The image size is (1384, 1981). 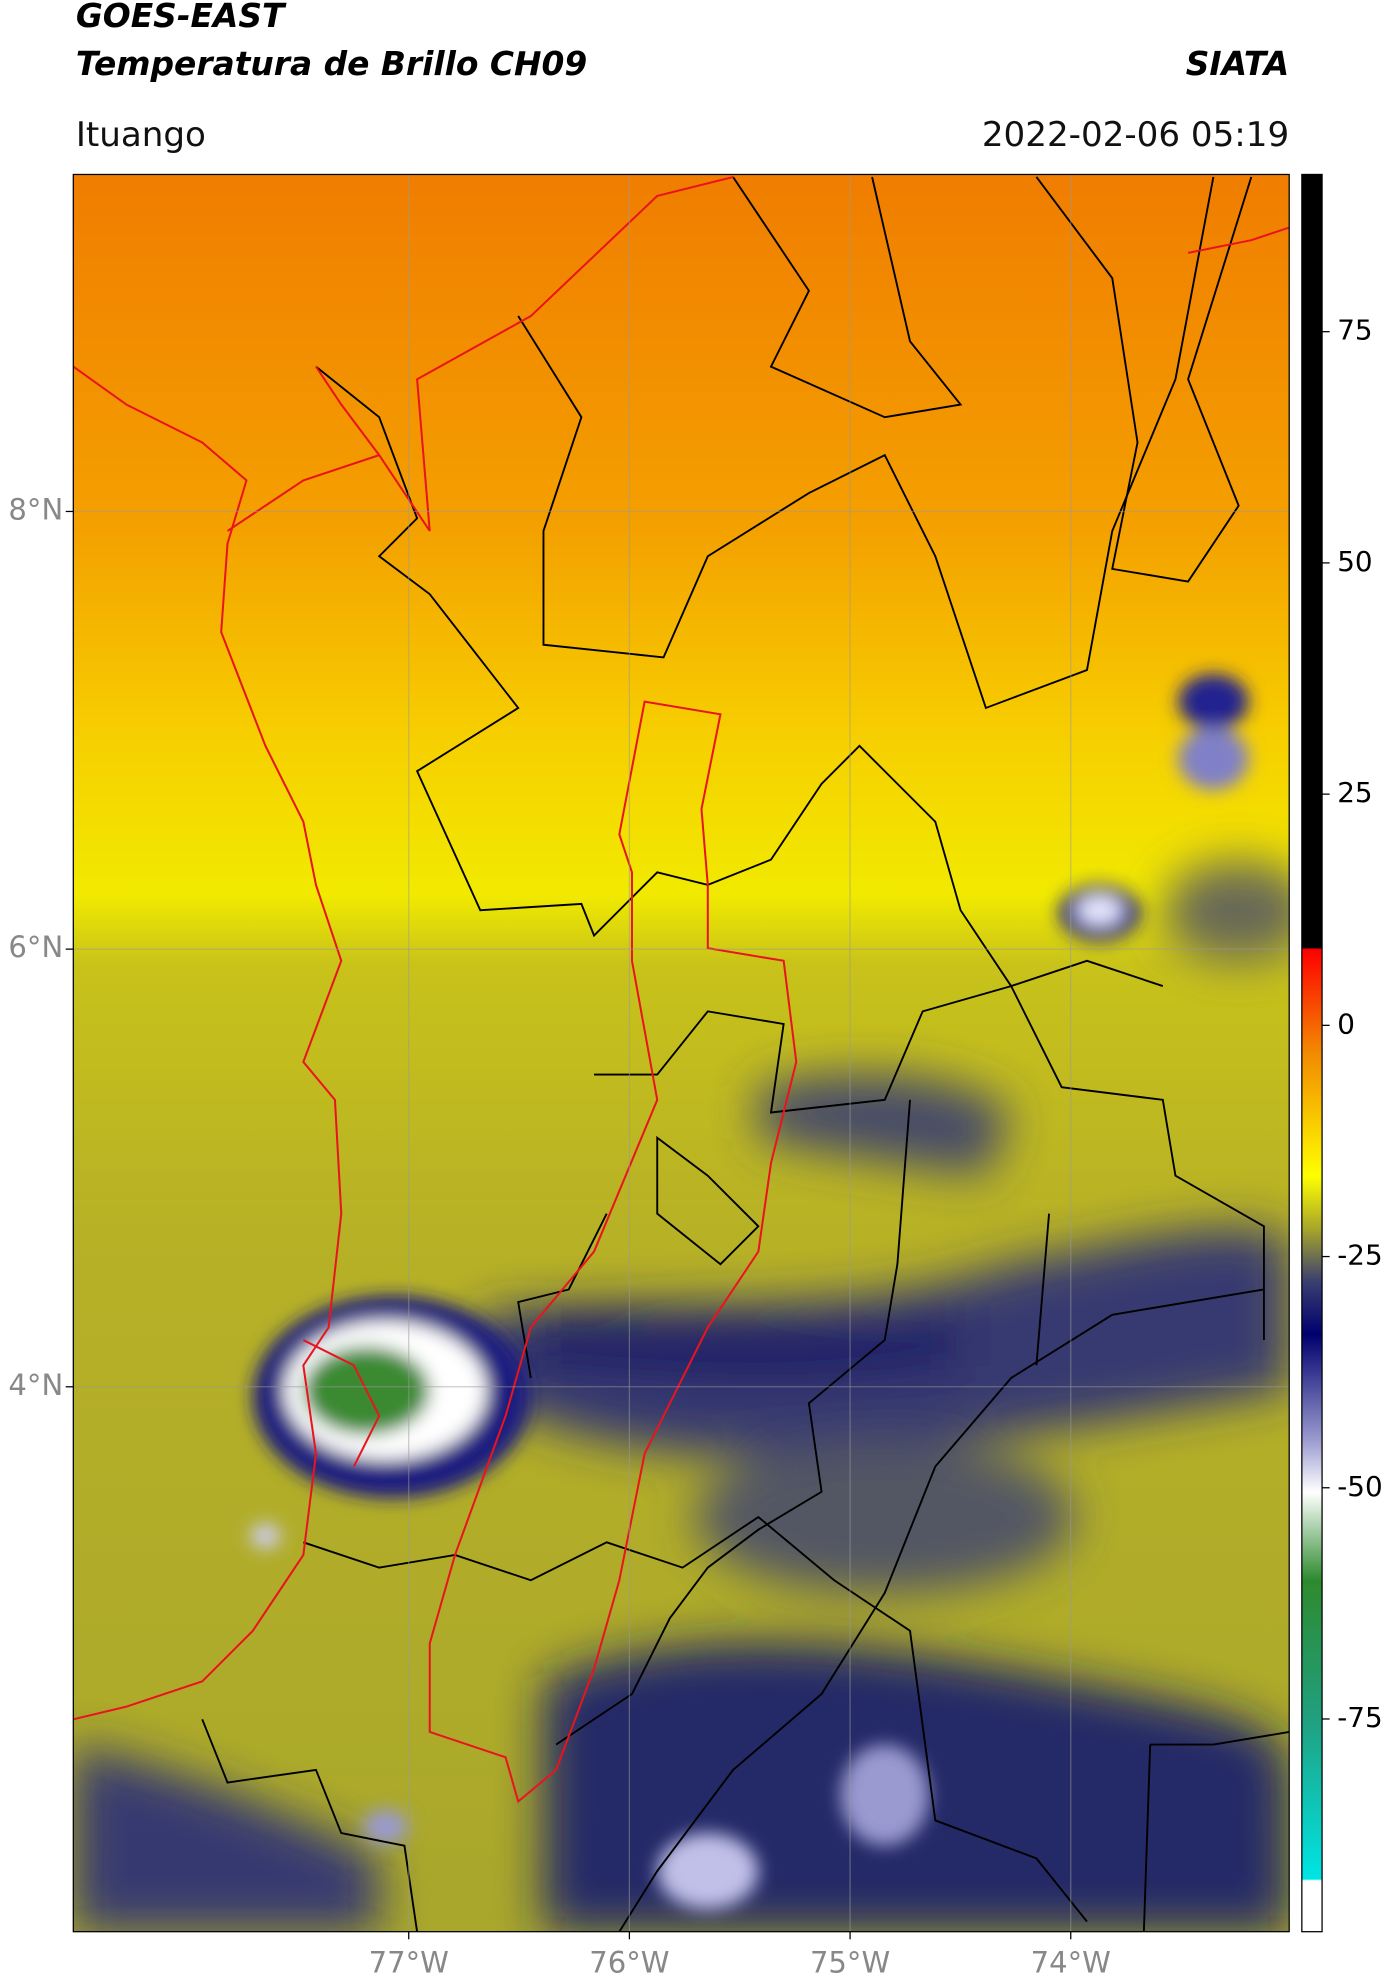 I want to click on y-tick-label: 6°N, so click(x=35, y=947).